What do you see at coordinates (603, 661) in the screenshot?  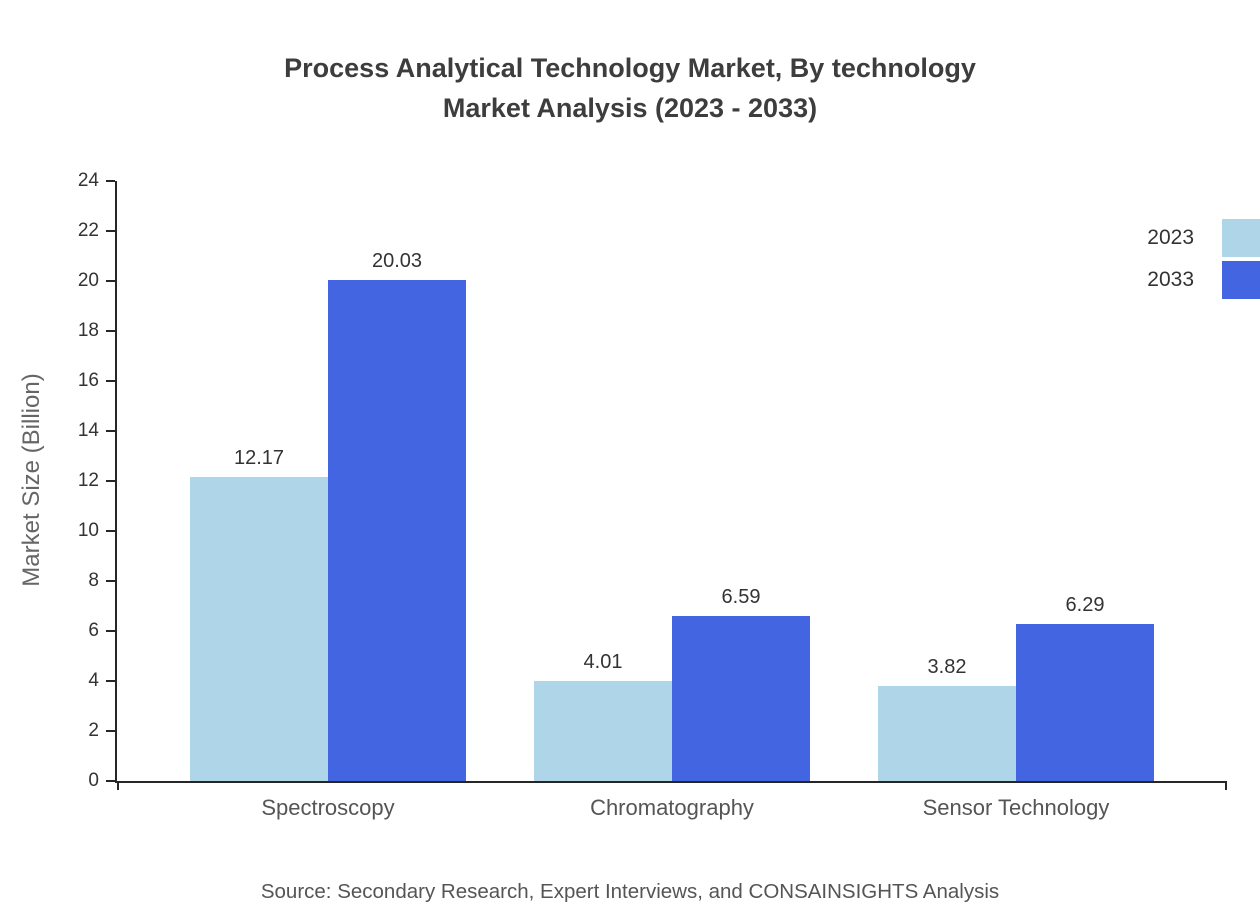 I see `bar-value-label: 4.01` at bounding box center [603, 661].